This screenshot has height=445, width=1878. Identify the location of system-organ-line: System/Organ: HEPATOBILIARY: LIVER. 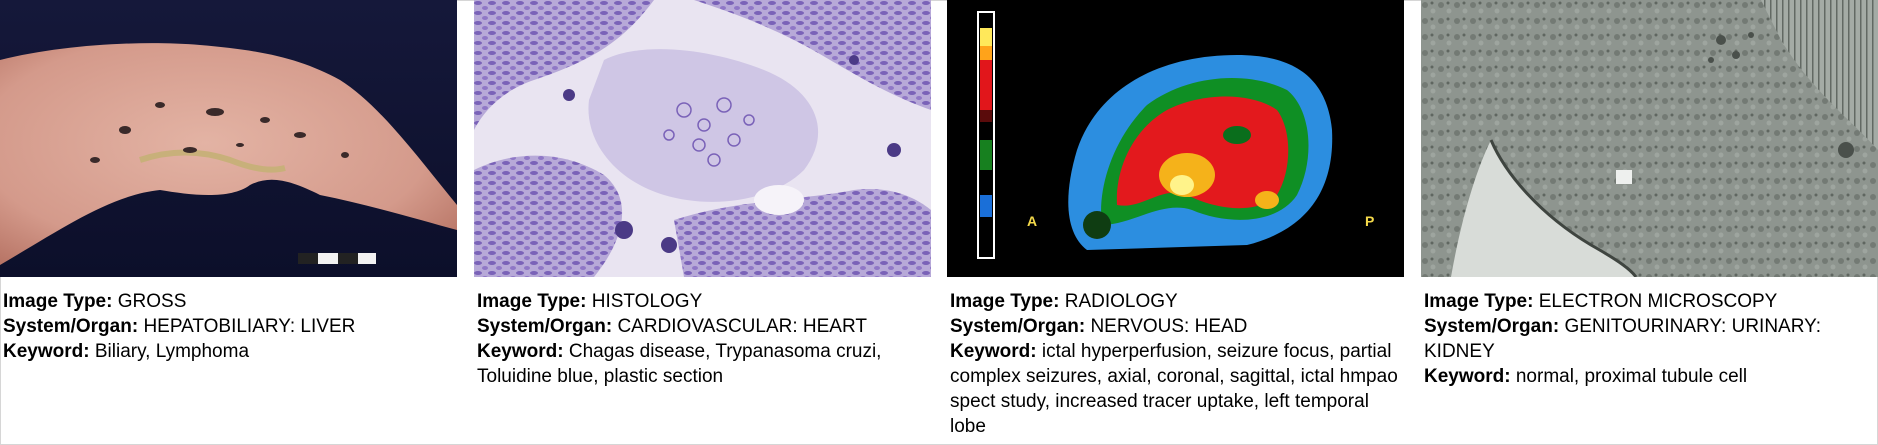
(230, 326).